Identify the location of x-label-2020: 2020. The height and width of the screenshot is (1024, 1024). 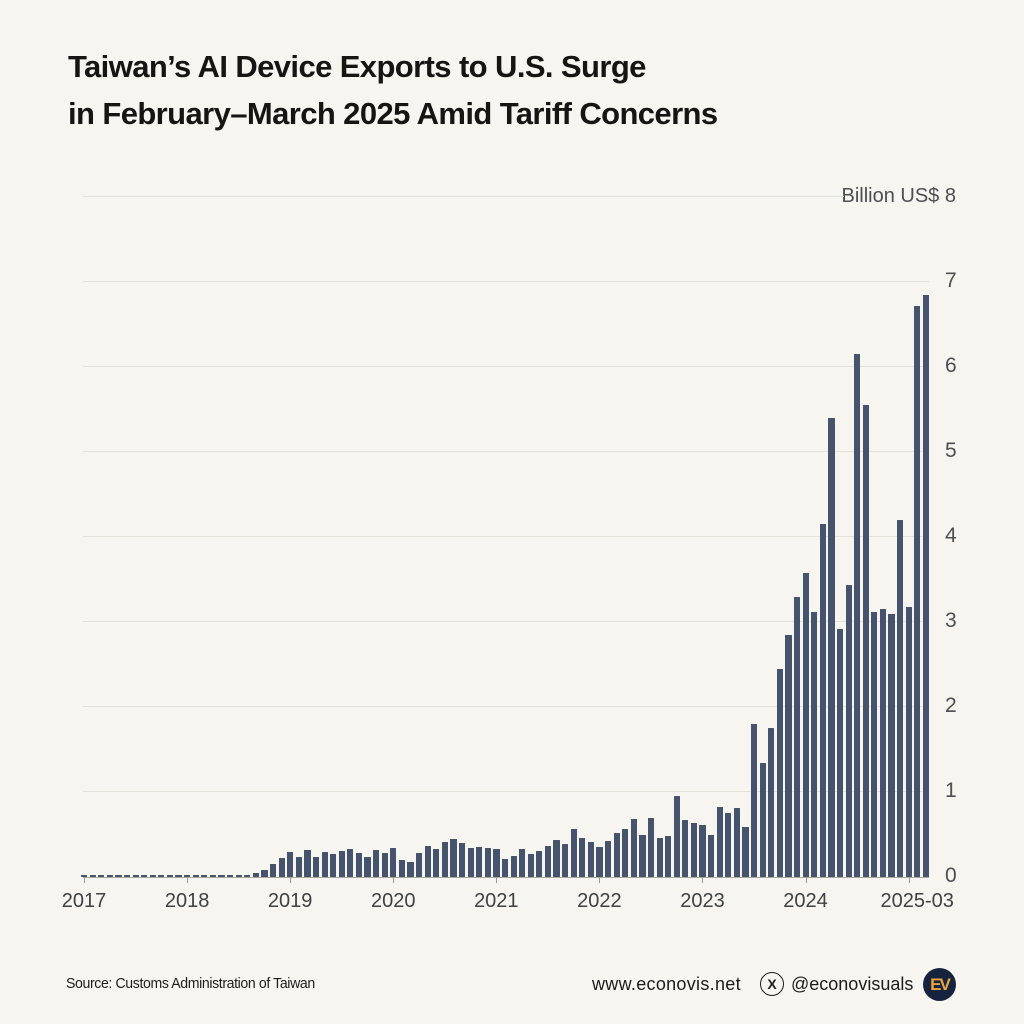
(393, 901).